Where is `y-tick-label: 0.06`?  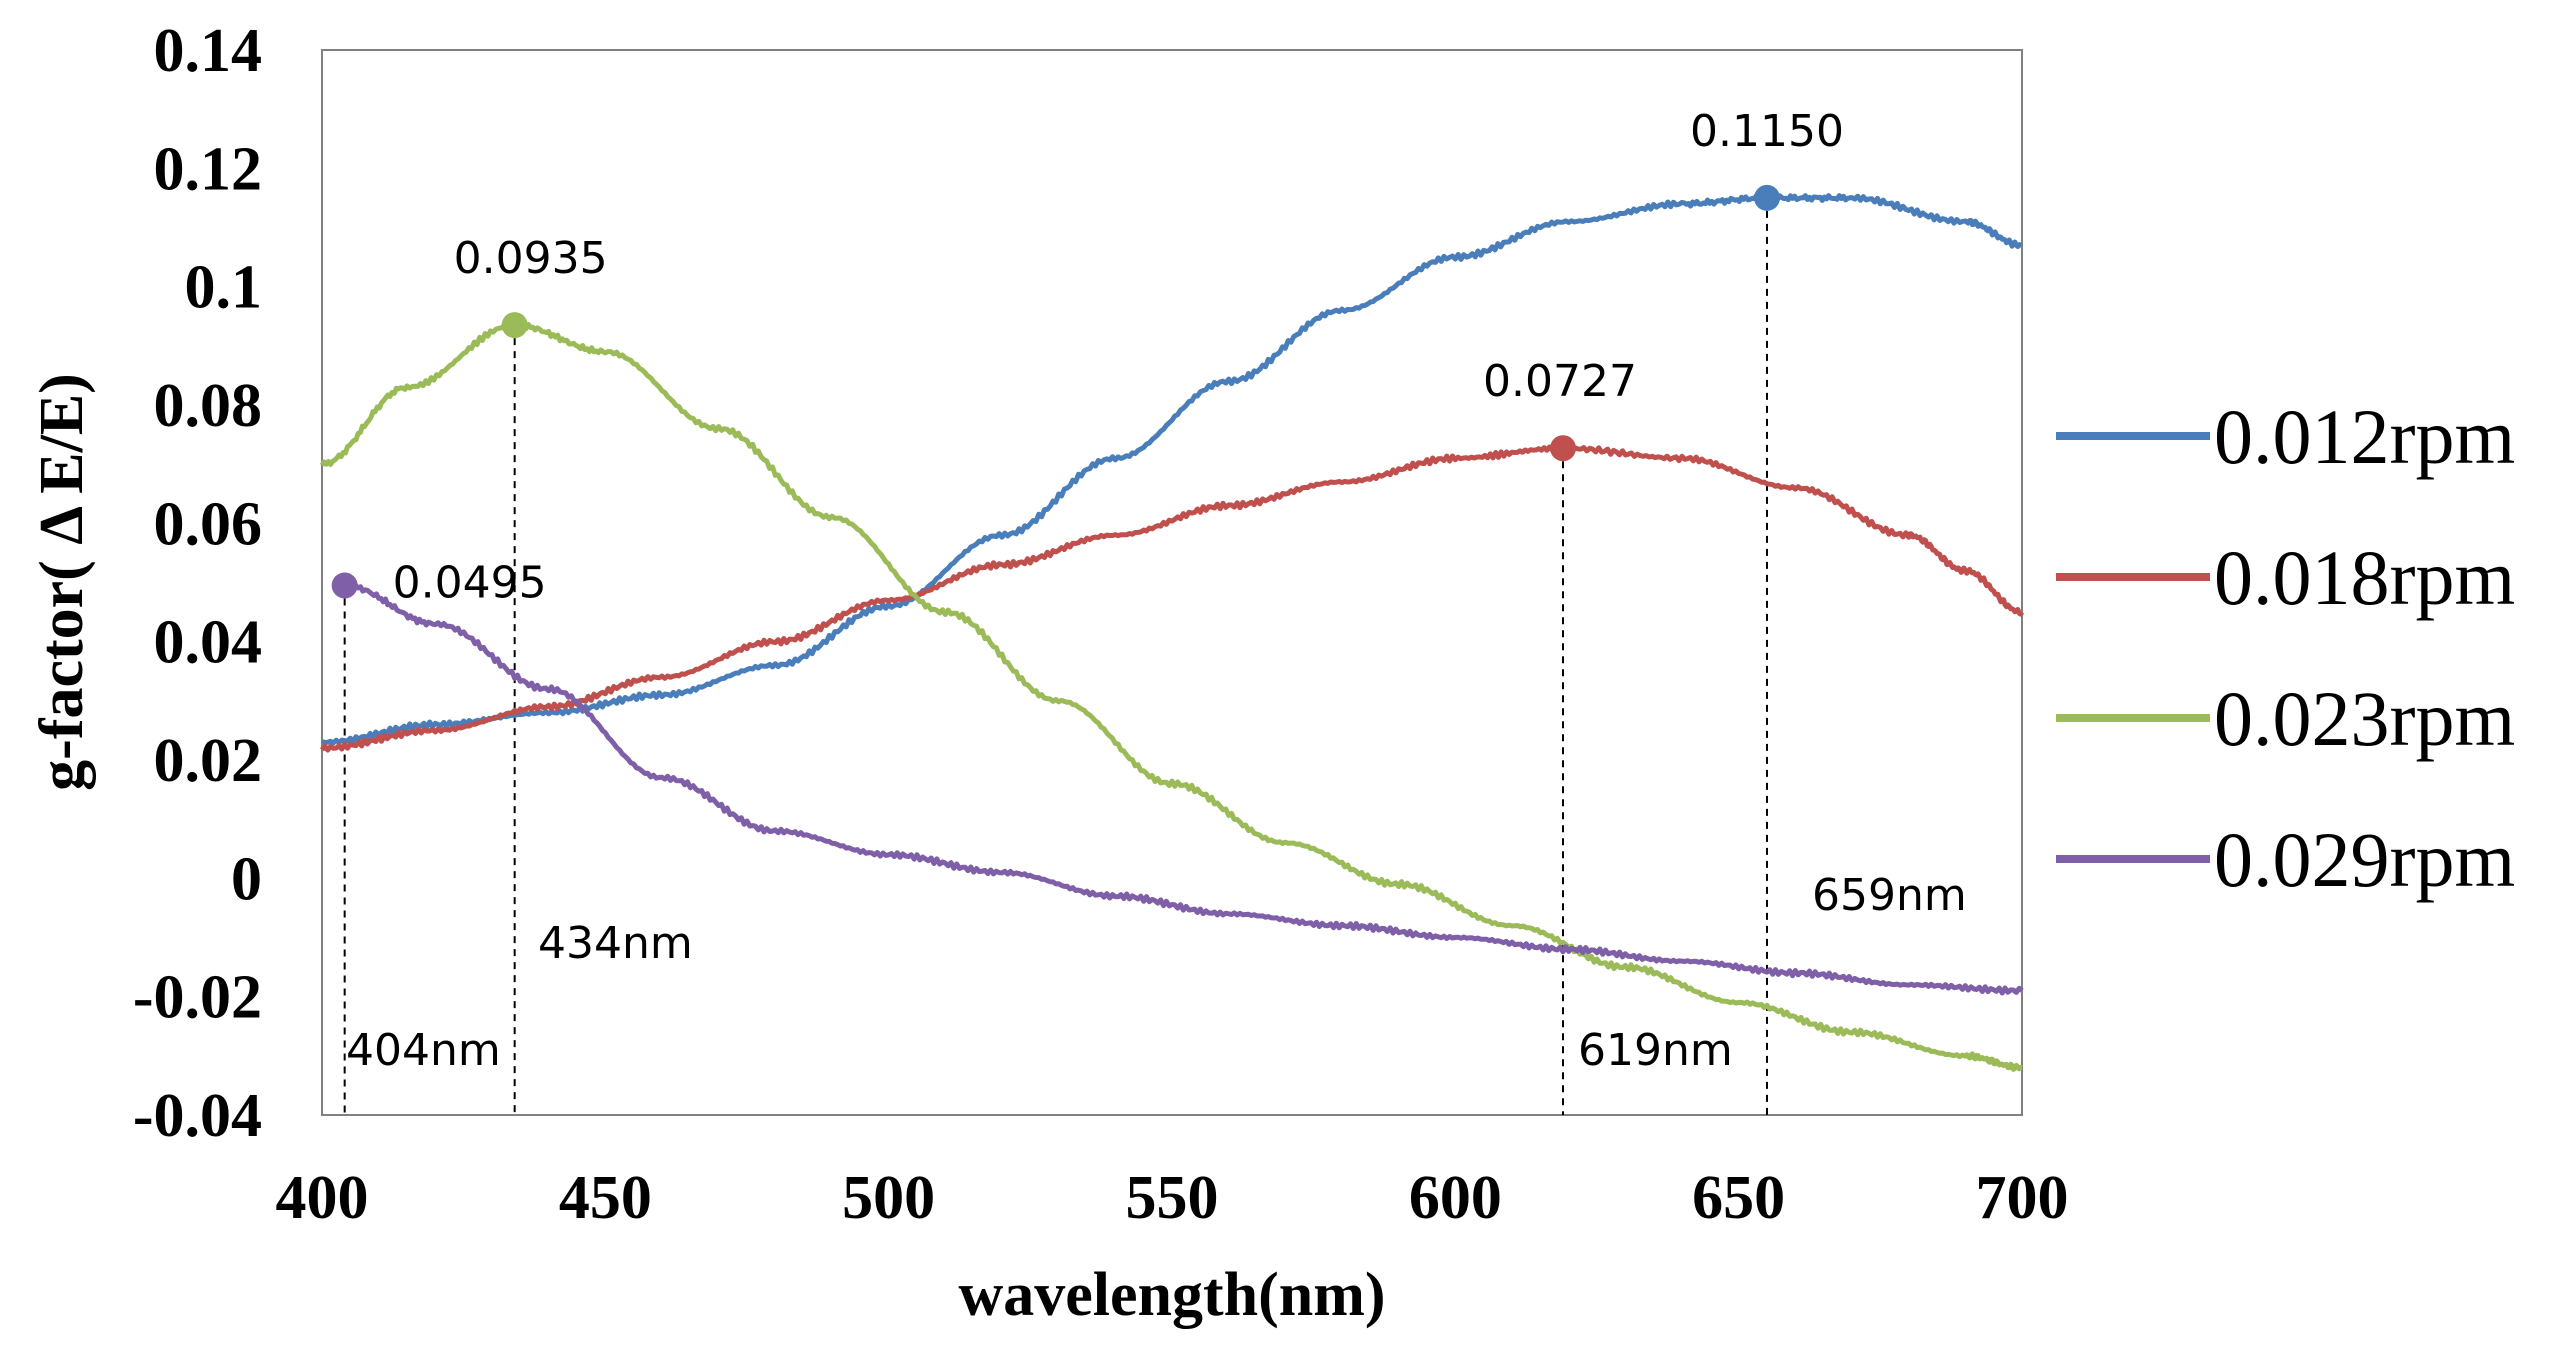 y-tick-label: 0.06 is located at coordinates (208, 524).